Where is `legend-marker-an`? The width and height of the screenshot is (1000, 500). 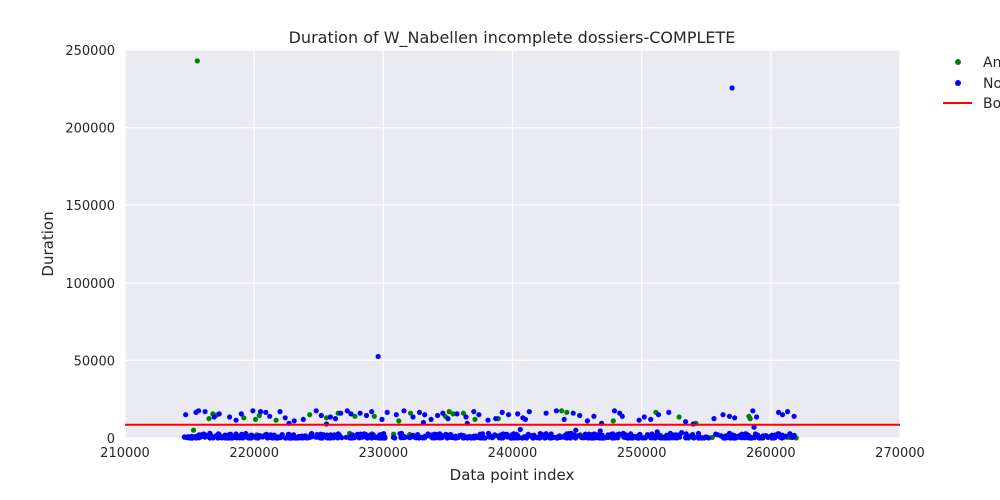 legend-marker-an is located at coordinates (958, 62).